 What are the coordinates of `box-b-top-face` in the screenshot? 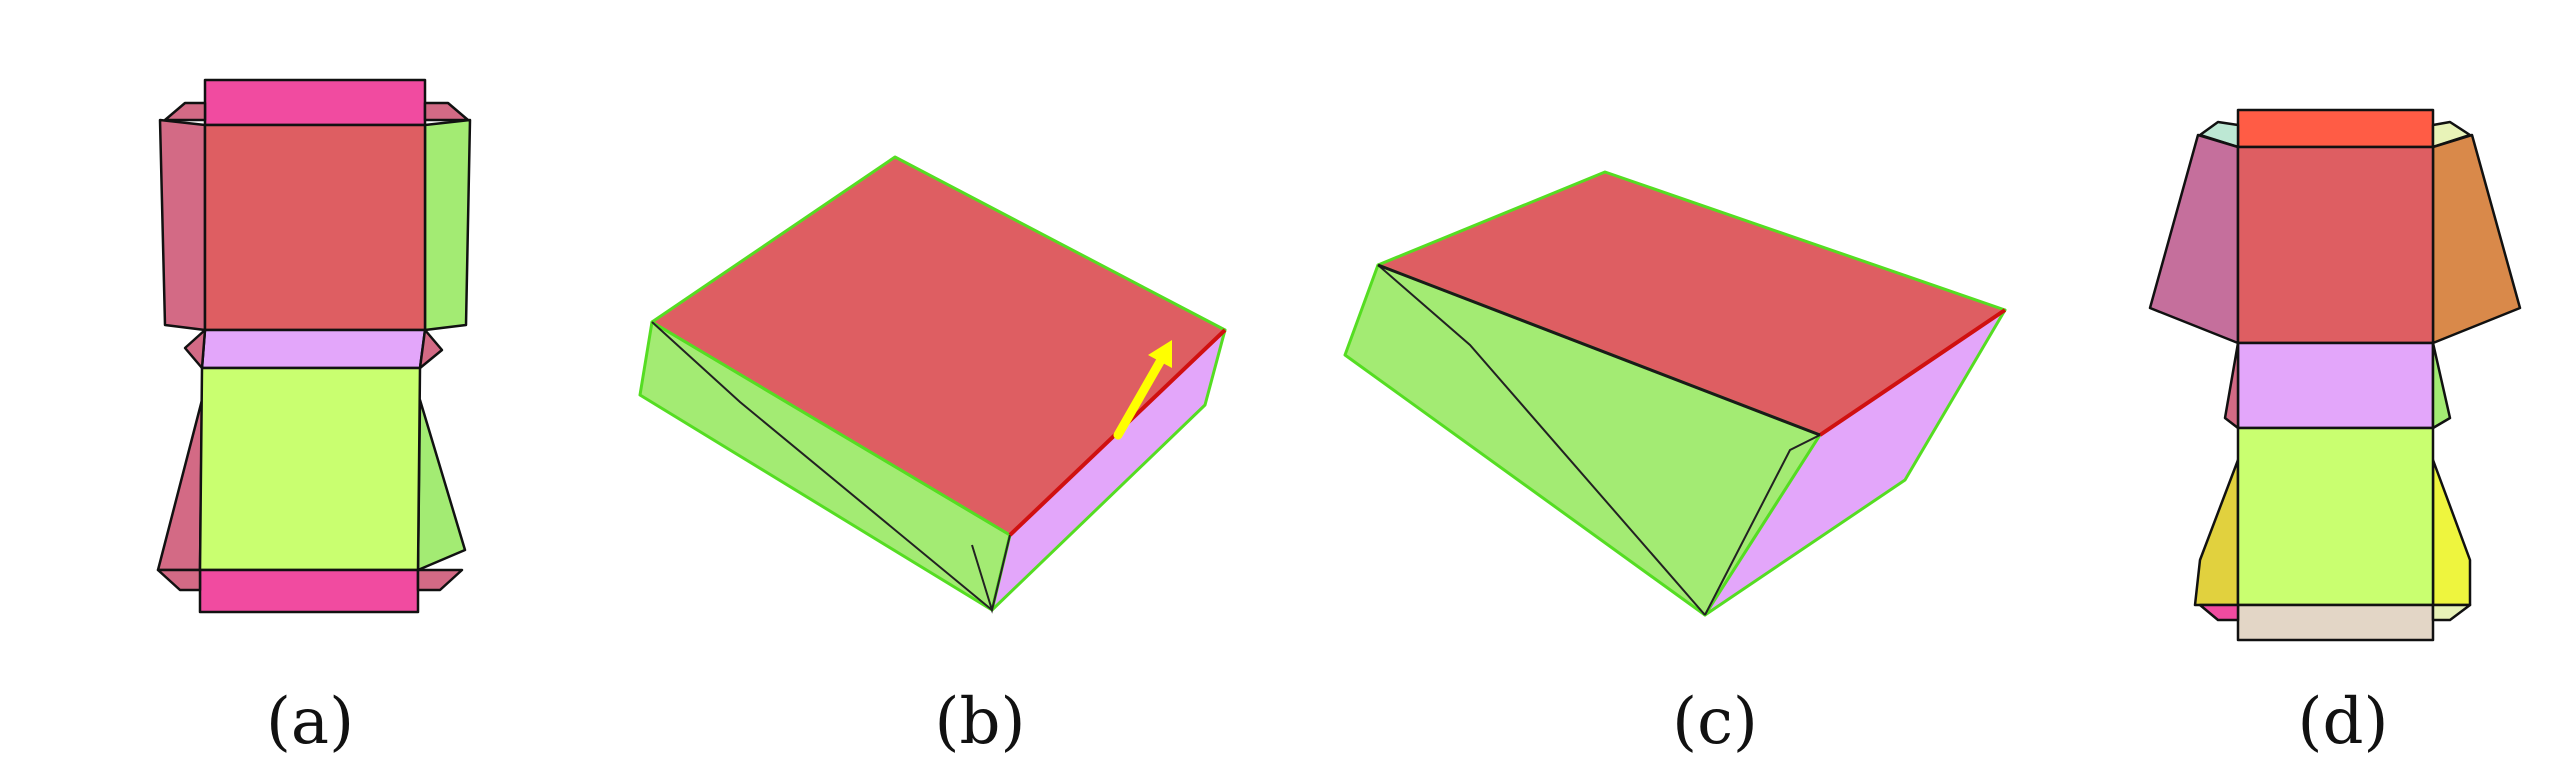 It's located at (938, 346).